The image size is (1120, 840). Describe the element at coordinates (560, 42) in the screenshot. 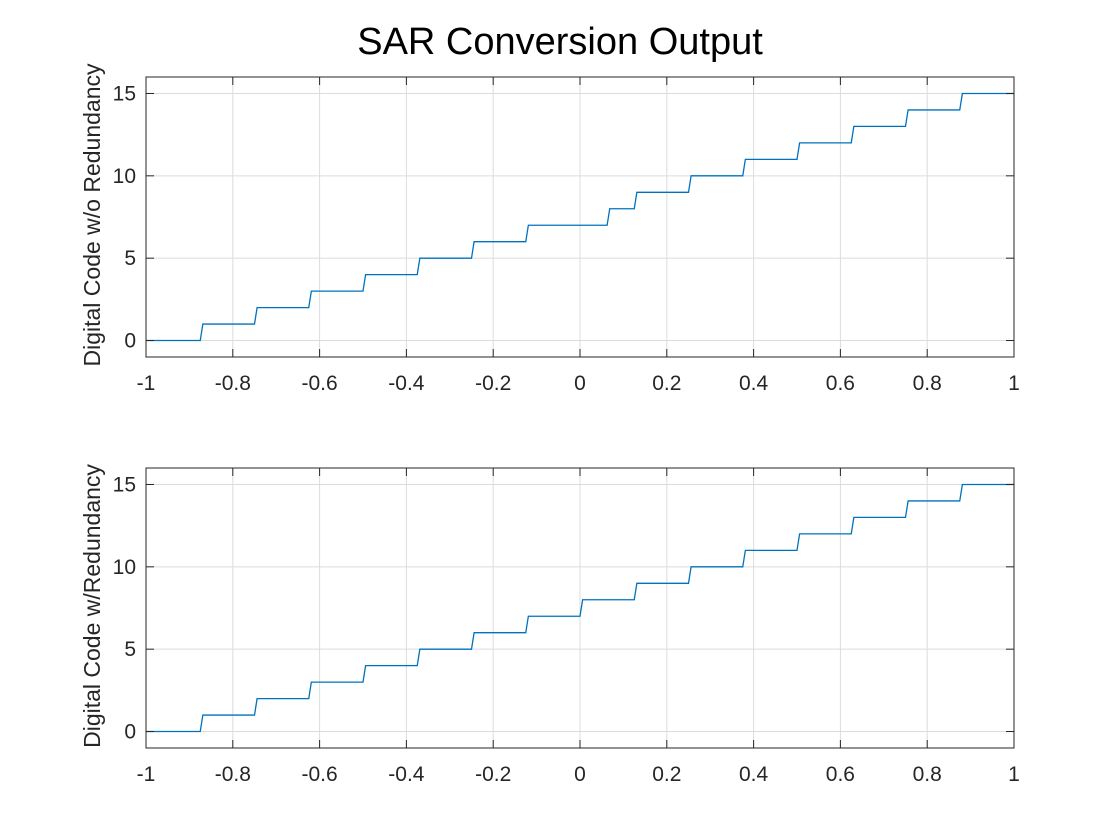

I see `chart-title: SAR Conversion Output` at that location.